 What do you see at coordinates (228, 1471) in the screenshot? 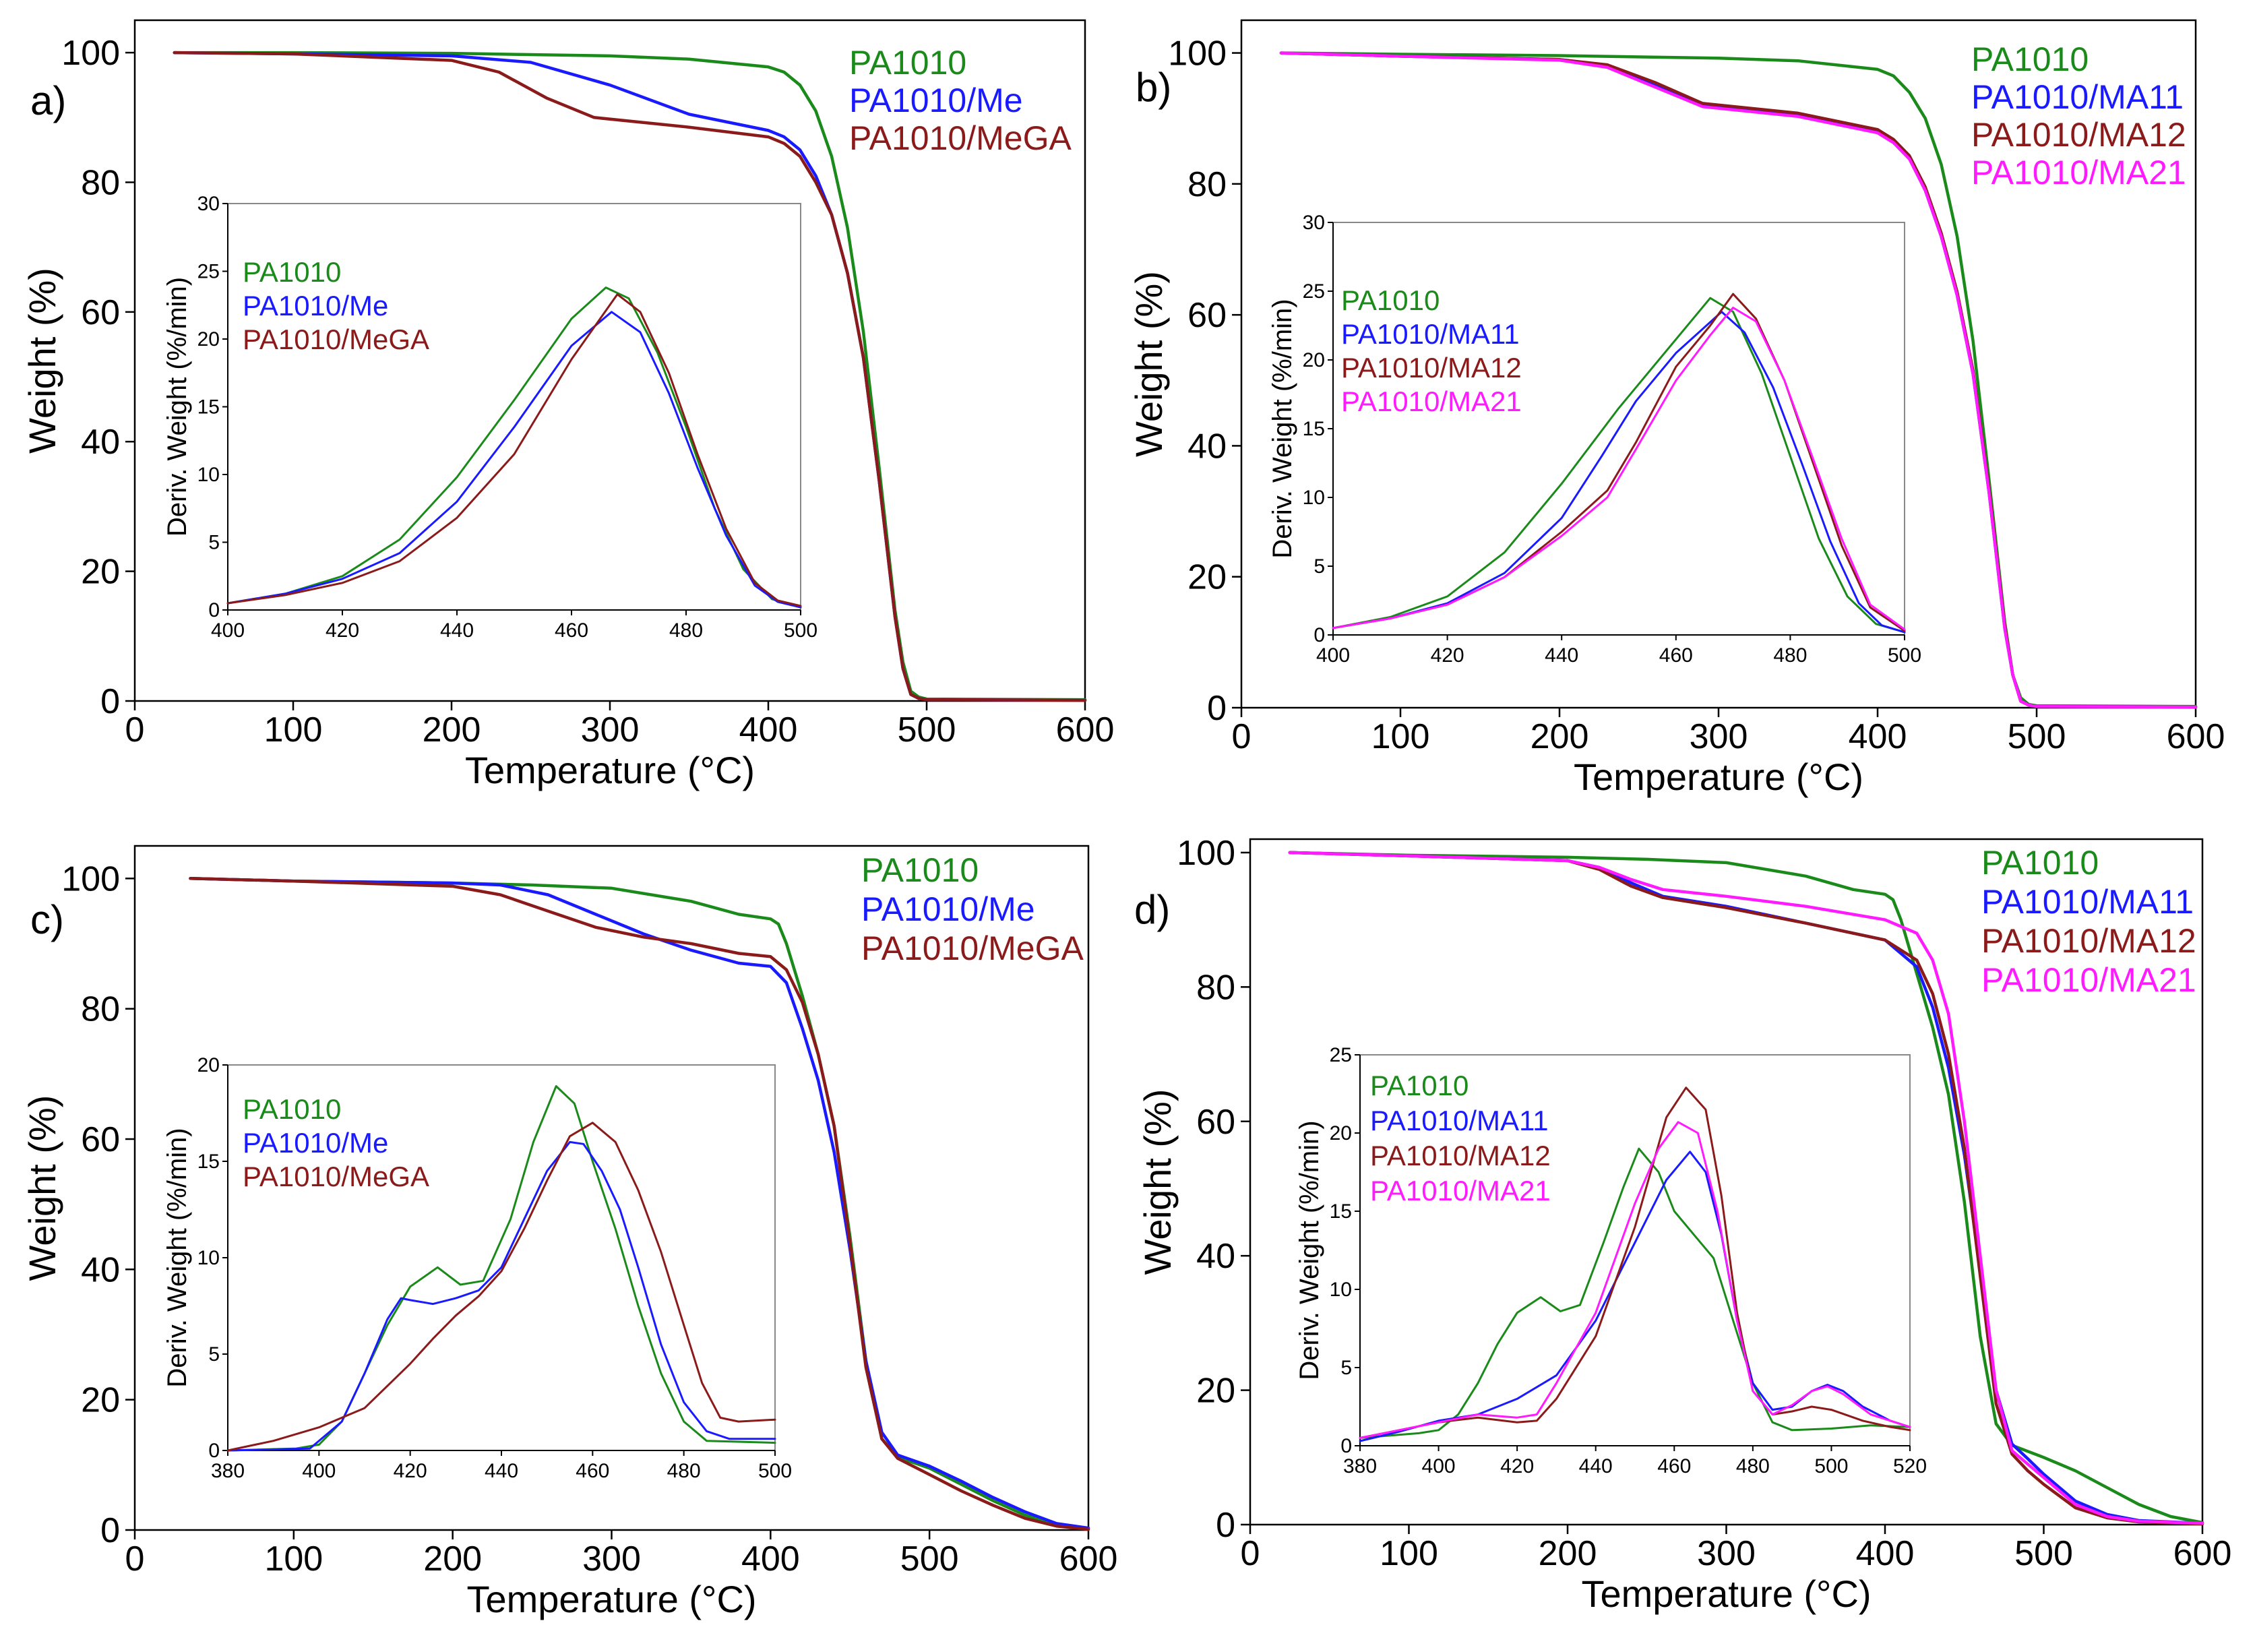
I see `inset-x-tick-label: 380` at bounding box center [228, 1471].